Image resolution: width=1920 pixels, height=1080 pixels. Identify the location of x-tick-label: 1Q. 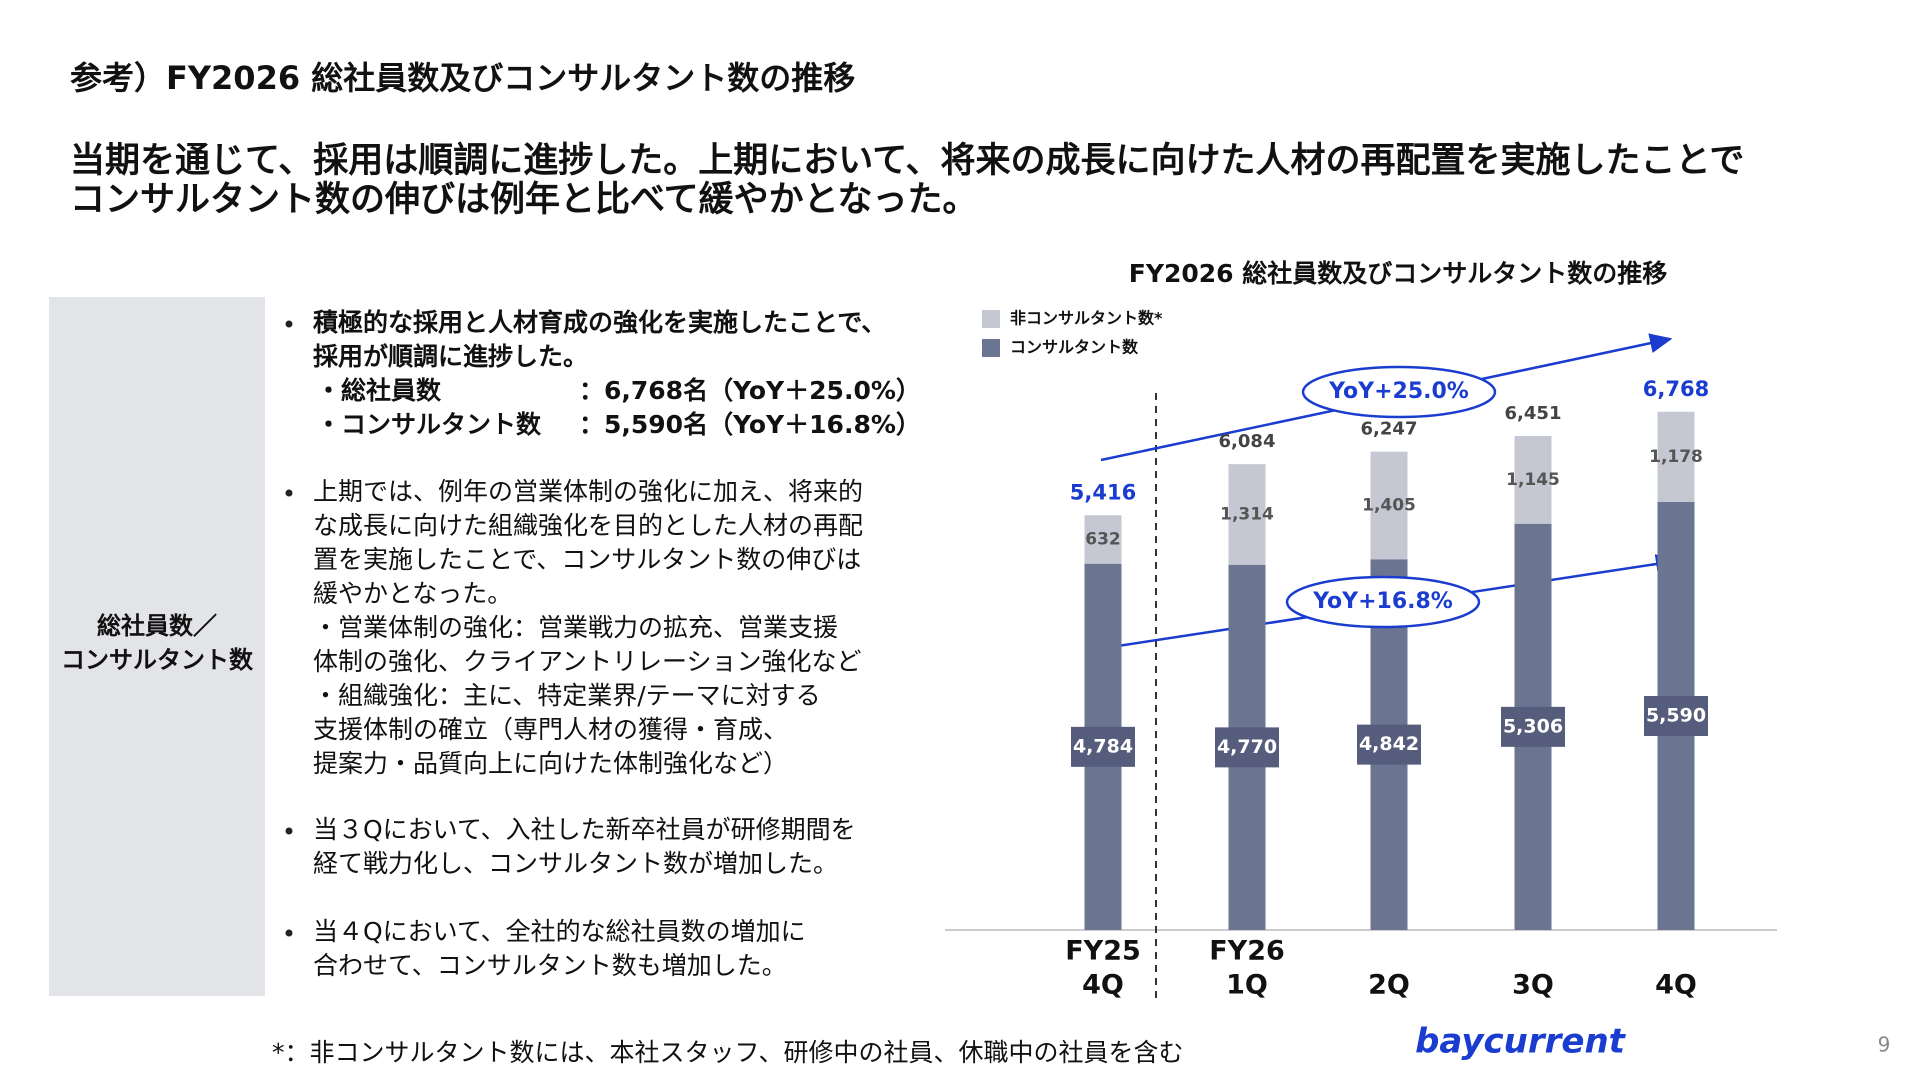
(1247, 985).